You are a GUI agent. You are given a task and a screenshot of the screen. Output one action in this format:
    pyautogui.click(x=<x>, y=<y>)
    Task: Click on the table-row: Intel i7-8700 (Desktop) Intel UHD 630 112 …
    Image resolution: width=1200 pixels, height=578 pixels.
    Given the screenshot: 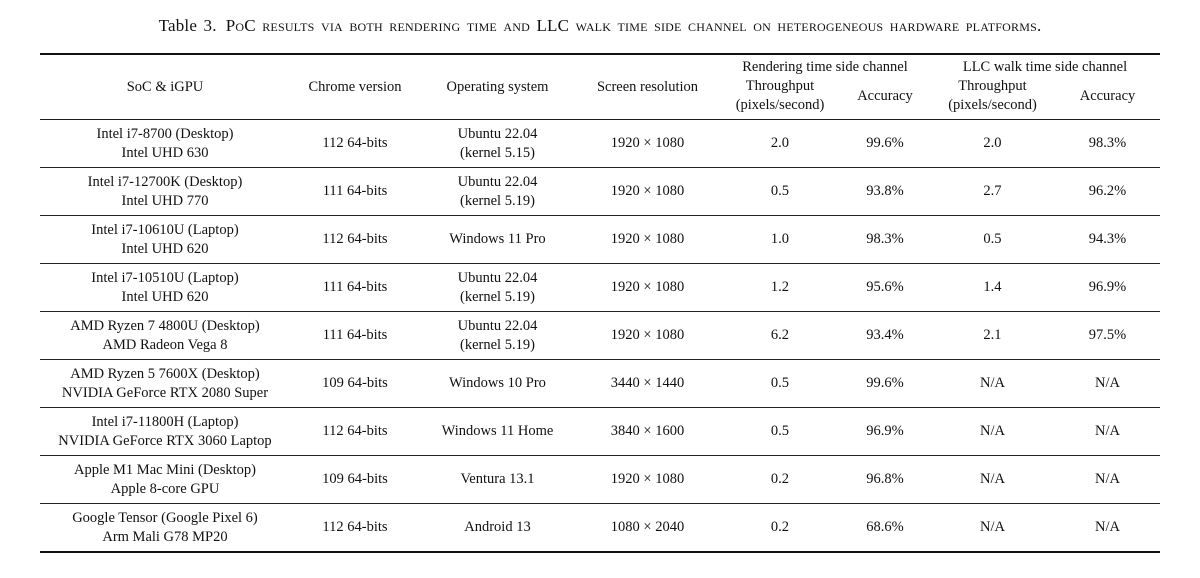 What is the action you would take?
    pyautogui.click(x=599, y=144)
    